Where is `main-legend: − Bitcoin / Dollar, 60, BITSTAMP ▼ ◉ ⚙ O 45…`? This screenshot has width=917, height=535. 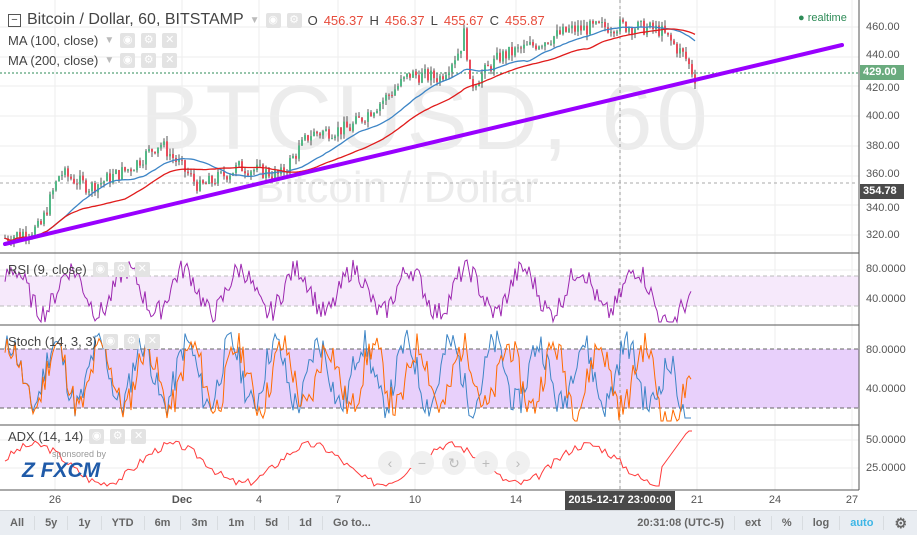 main-legend: − Bitcoin / Dollar, 60, BITSTAMP ▼ ◉ ⚙ O 45… is located at coordinates (276, 20).